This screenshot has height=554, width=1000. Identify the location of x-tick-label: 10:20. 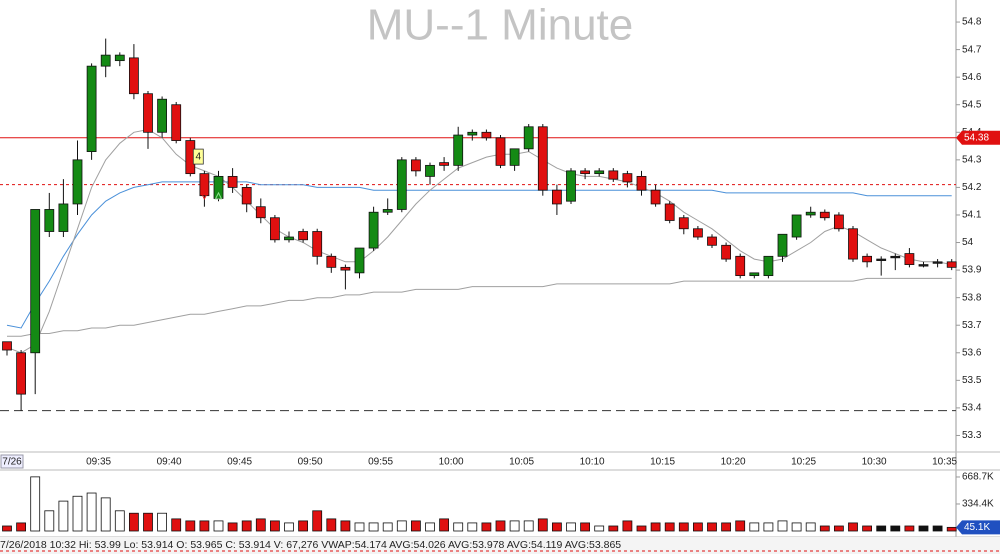
(733, 462).